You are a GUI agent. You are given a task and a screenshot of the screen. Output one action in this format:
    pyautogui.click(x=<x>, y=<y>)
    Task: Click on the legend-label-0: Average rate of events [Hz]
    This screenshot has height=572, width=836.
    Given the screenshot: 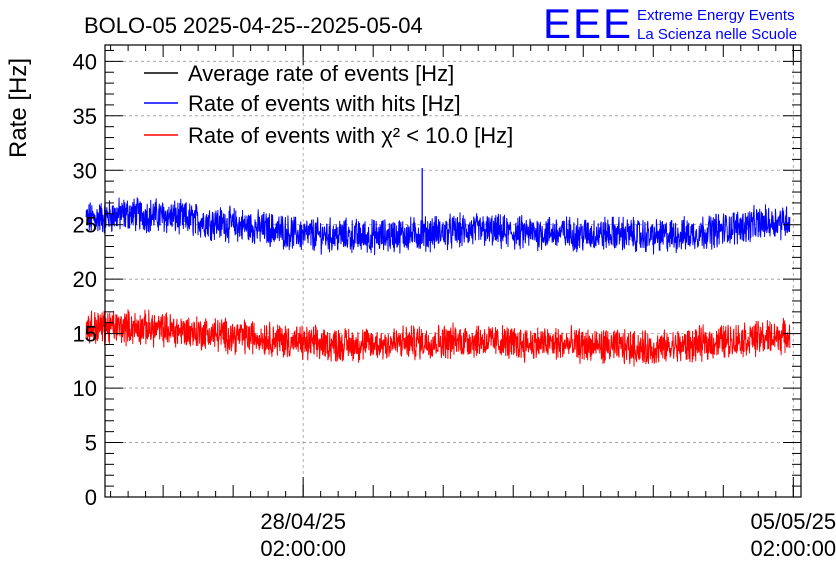 What is the action you would take?
    pyautogui.click(x=321, y=73)
    